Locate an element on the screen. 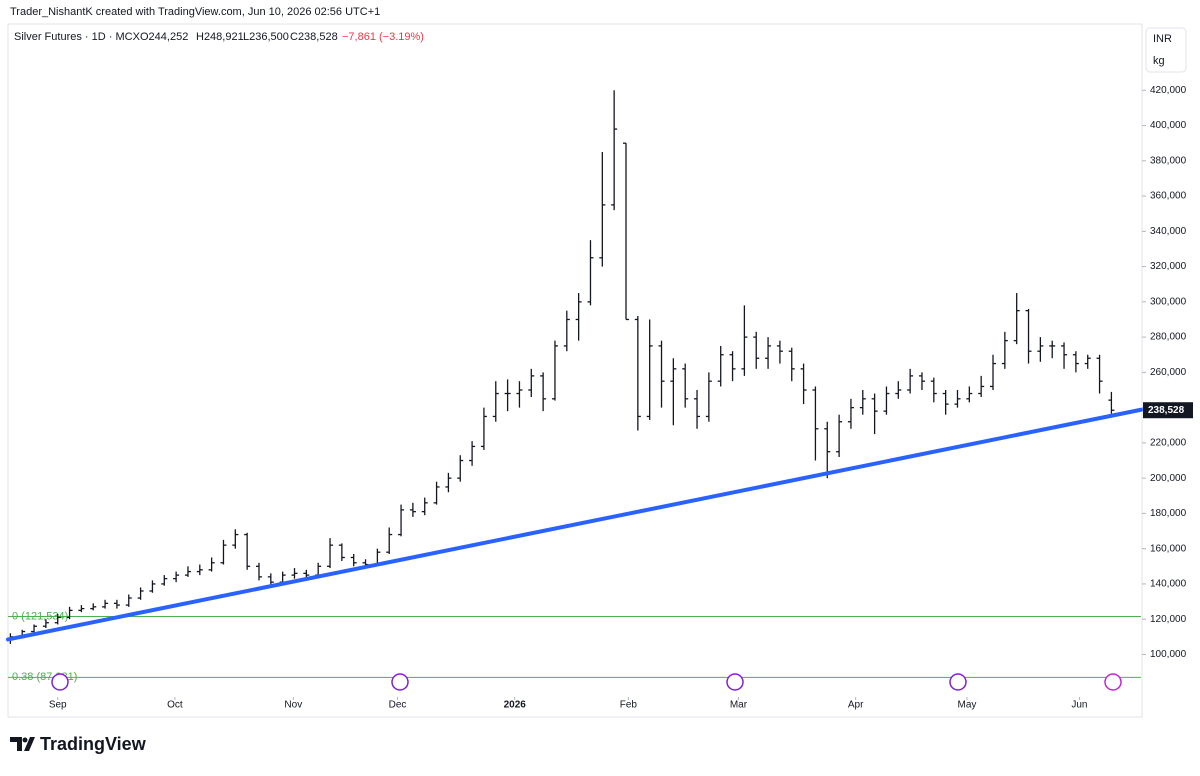  last-price-tag is located at coordinates (1168, 410).